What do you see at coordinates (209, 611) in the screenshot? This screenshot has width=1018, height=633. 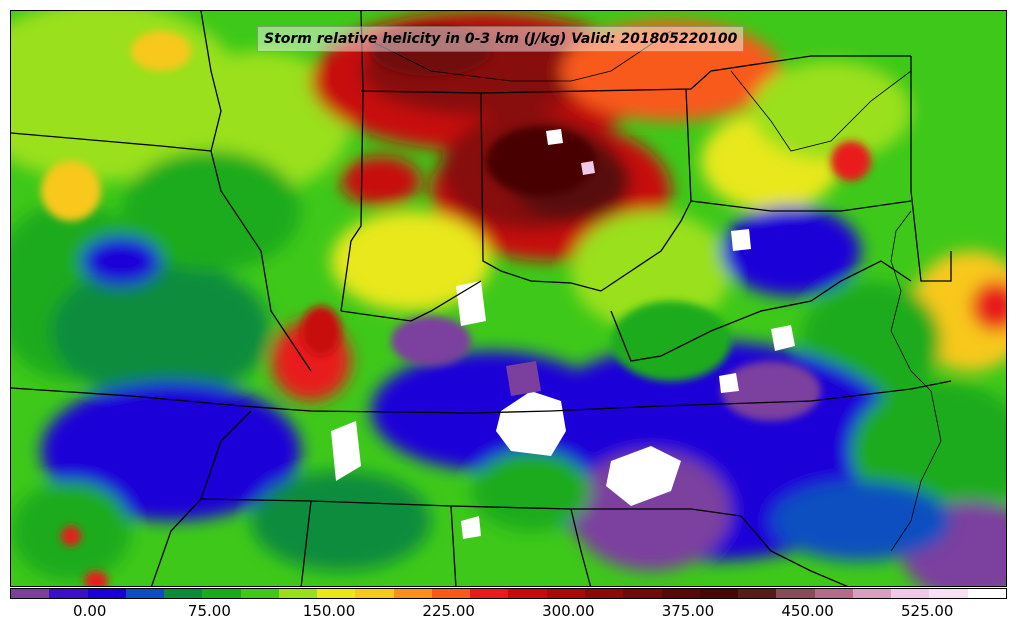 I see `colorbar-tick-label: 75.00` at bounding box center [209, 611].